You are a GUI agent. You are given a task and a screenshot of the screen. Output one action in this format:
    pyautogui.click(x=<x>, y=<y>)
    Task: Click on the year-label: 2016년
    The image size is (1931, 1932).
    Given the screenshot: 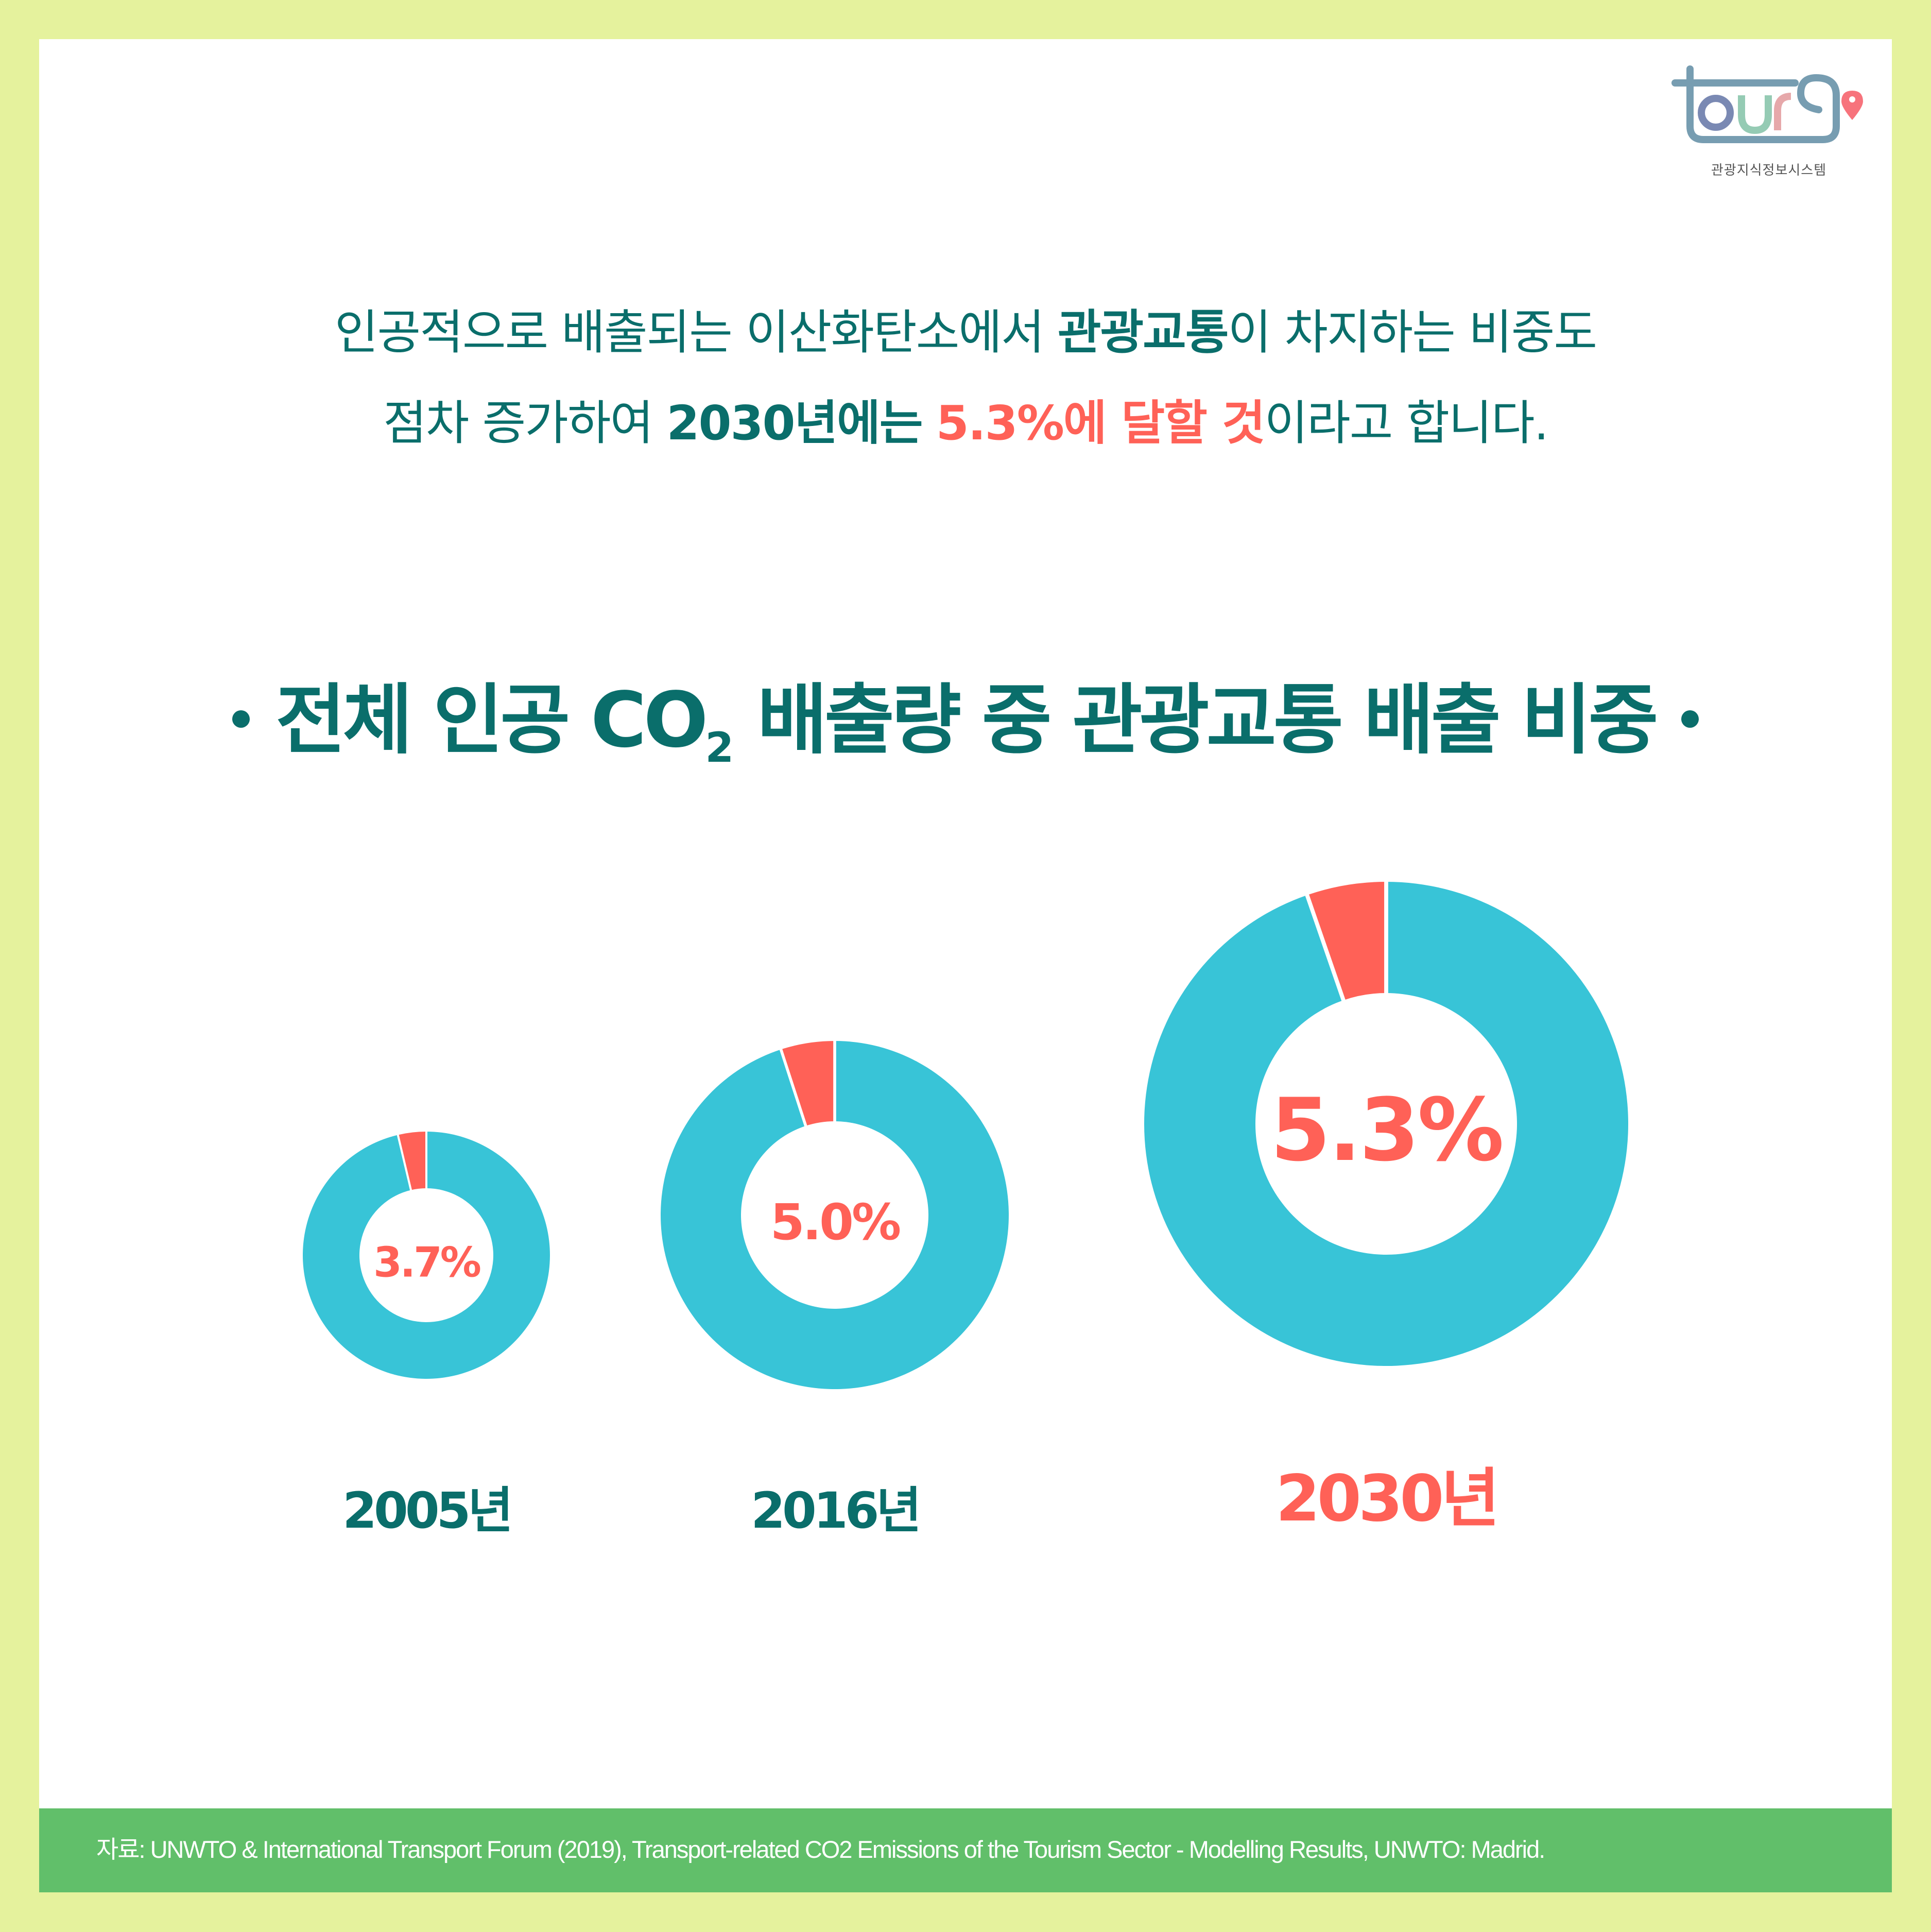 What is the action you would take?
    pyautogui.click(x=836, y=1511)
    